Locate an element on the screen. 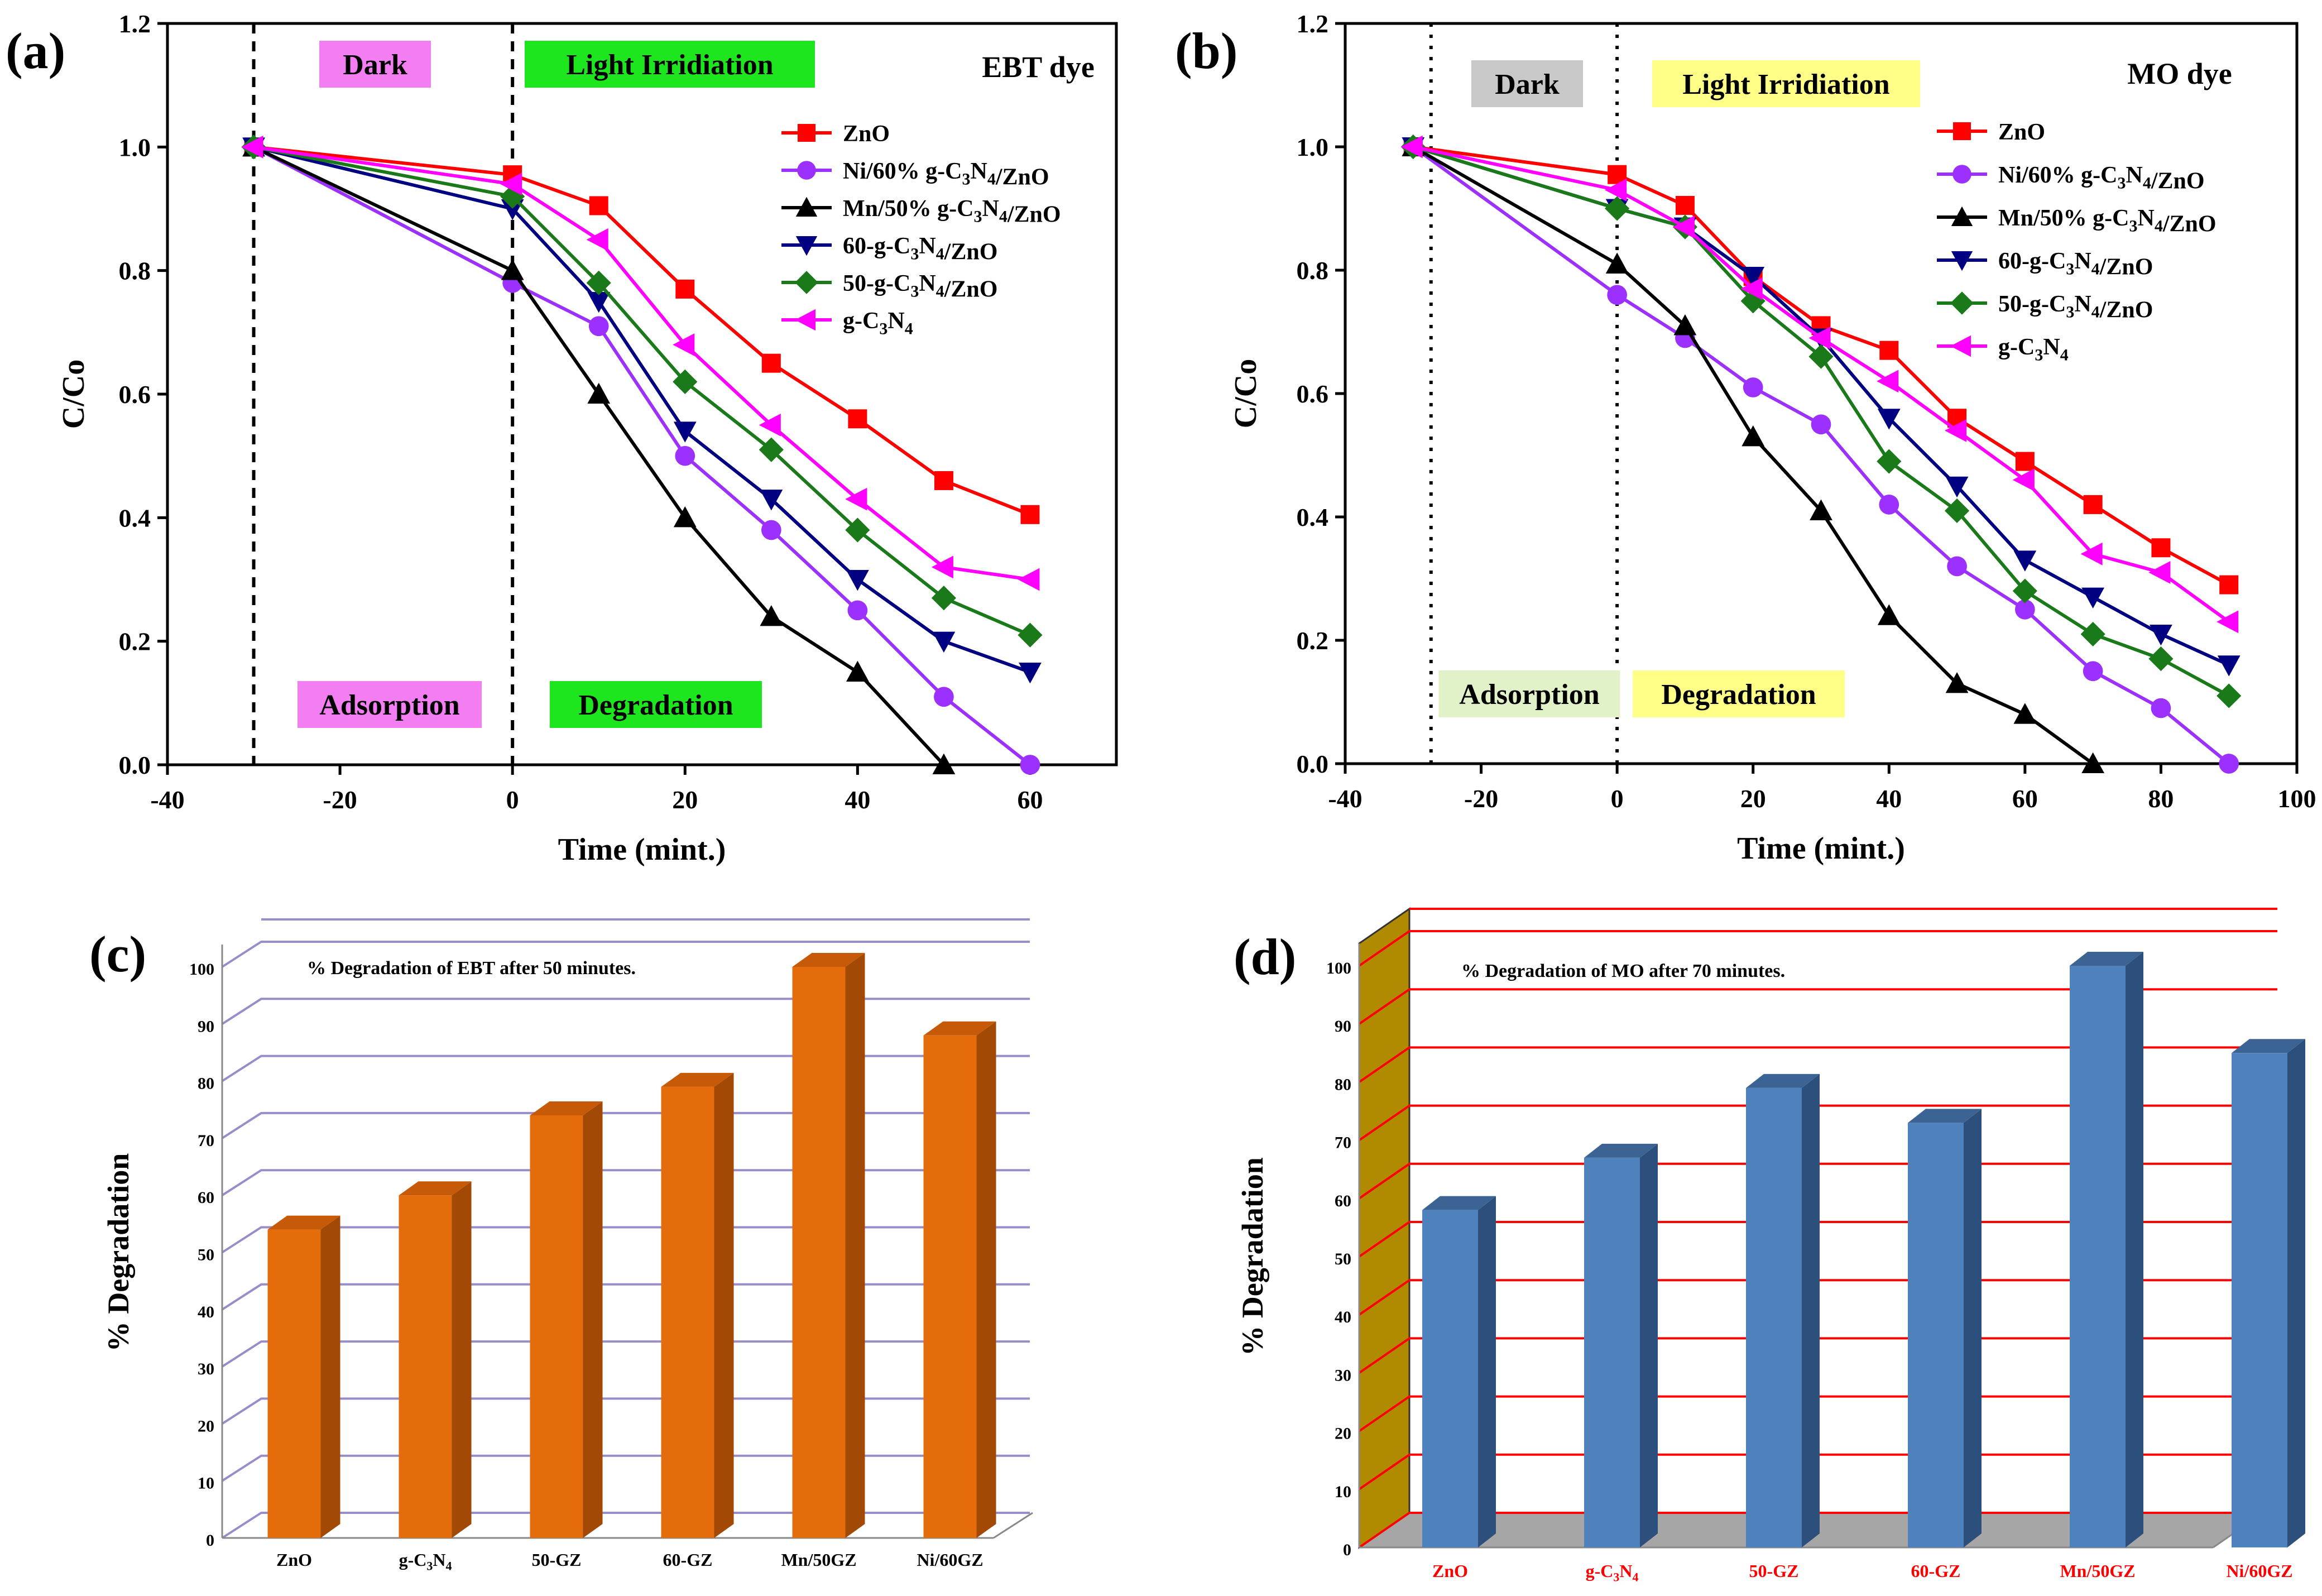  series-ni-60-g-c3n4-zno: Ni/60% g-C3N4/ZnO is located at coordinates (646, 456).